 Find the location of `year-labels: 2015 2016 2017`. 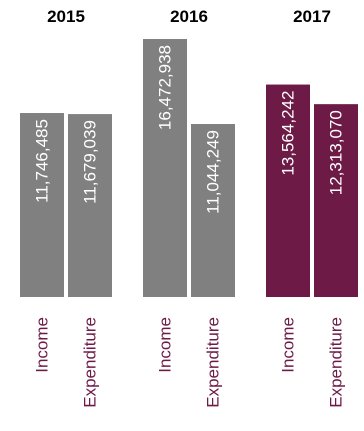

year-labels: 2015 2016 2017 is located at coordinates (189, 16).